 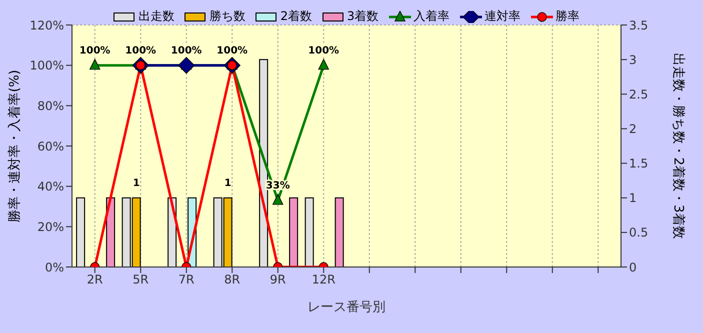 I want to click on legend-label: 入着率, so click(x=431, y=16).